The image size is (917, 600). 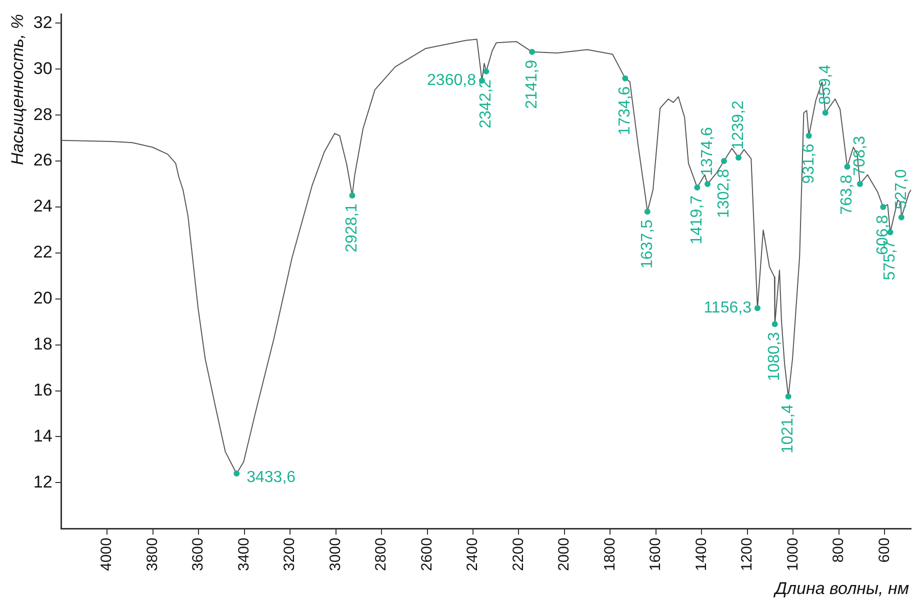 I want to click on x-tick-label: 3400, so click(x=243, y=555).